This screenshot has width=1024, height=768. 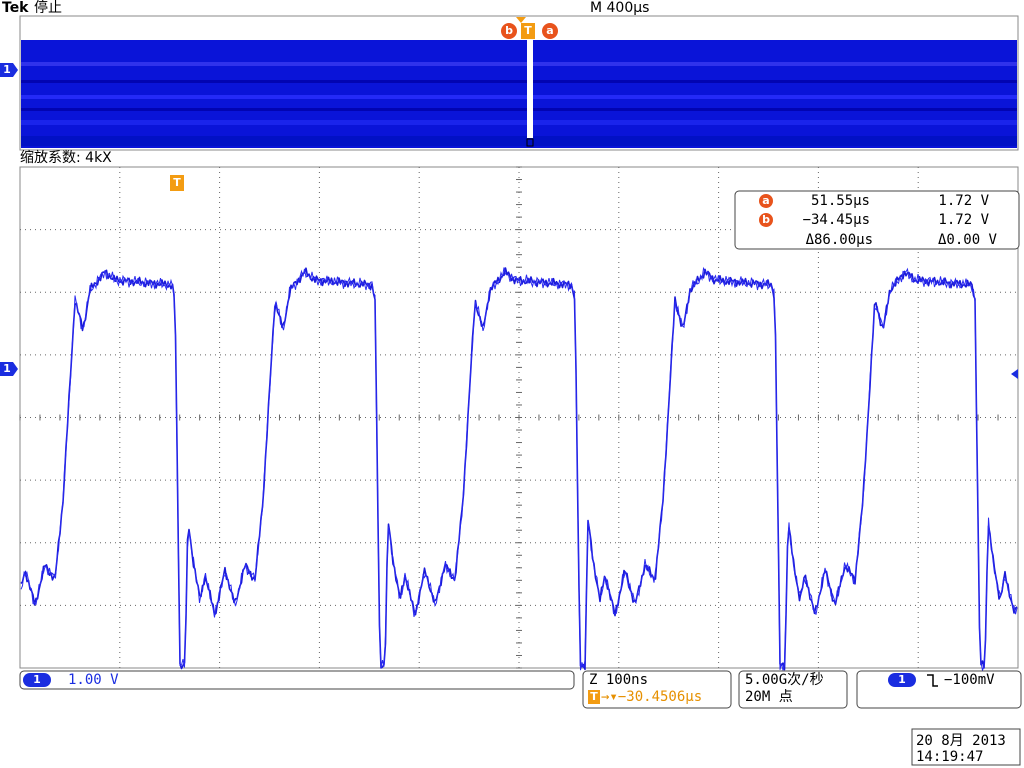 I want to click on trigger-source-badge, so click(x=902, y=680).